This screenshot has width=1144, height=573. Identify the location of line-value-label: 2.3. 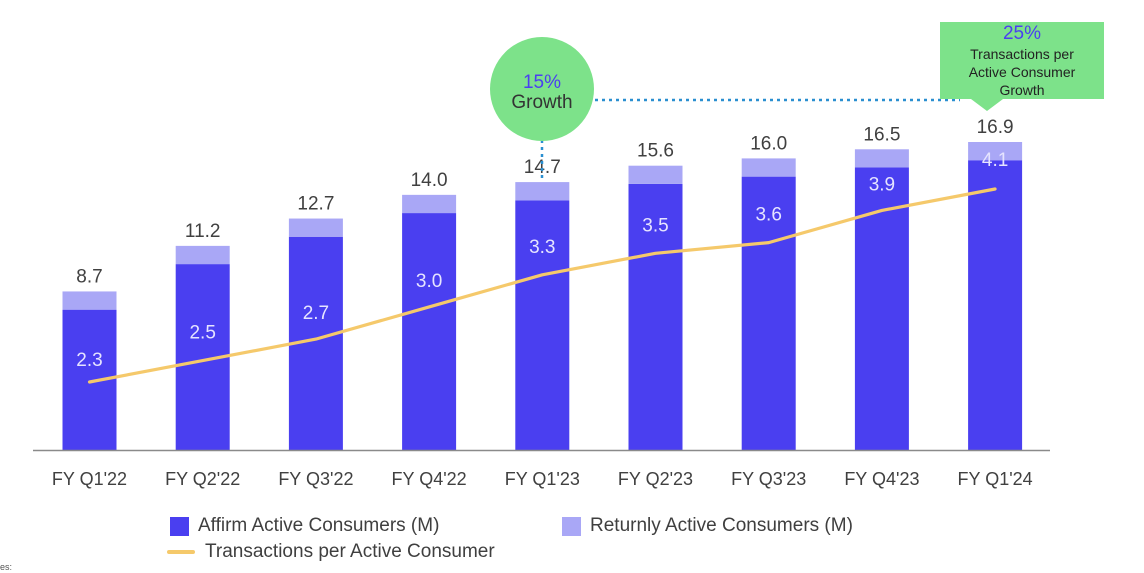
(89, 360).